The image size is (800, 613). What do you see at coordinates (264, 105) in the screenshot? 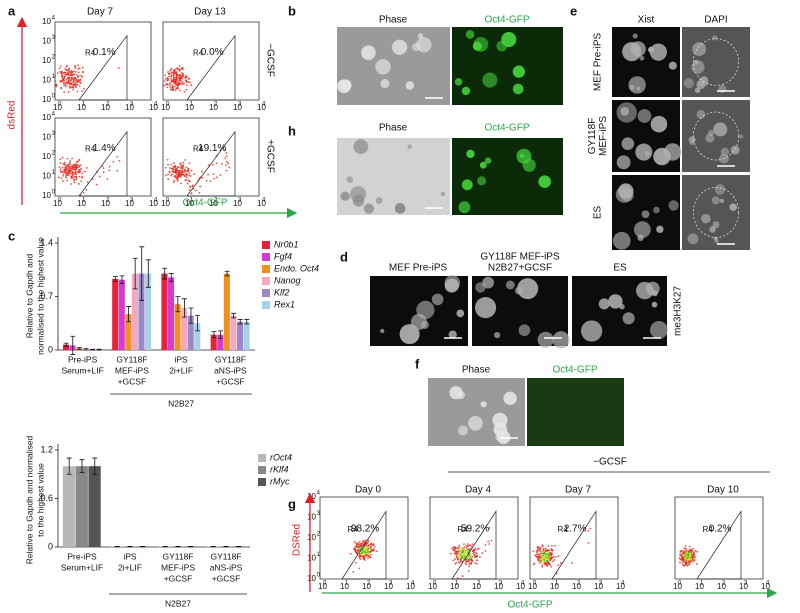
I see `tick-exponent: 4` at bounding box center [264, 105].